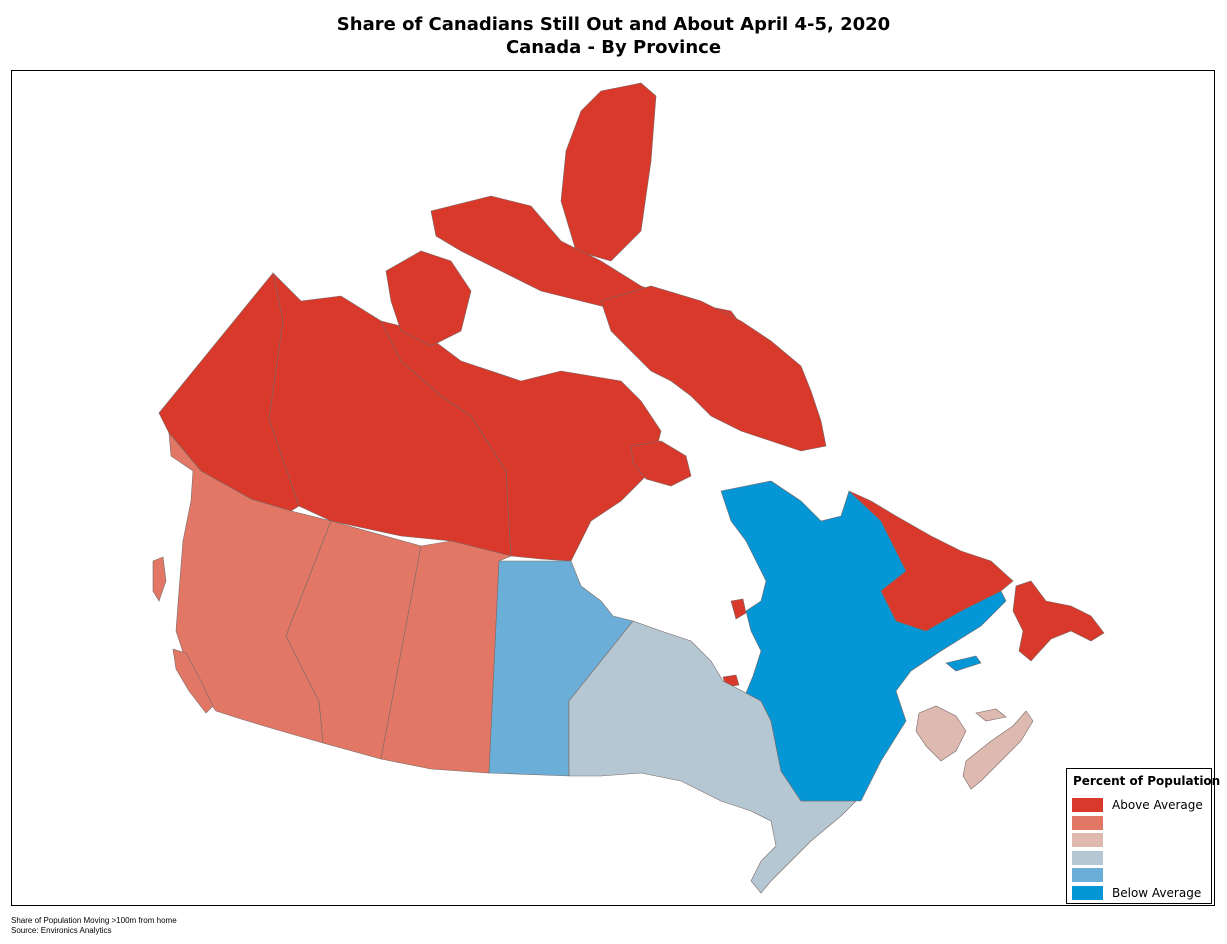 This screenshot has width=1227, height=944. Describe the element at coordinates (991, 715) in the screenshot. I see `region-prince-edward-island` at that location.